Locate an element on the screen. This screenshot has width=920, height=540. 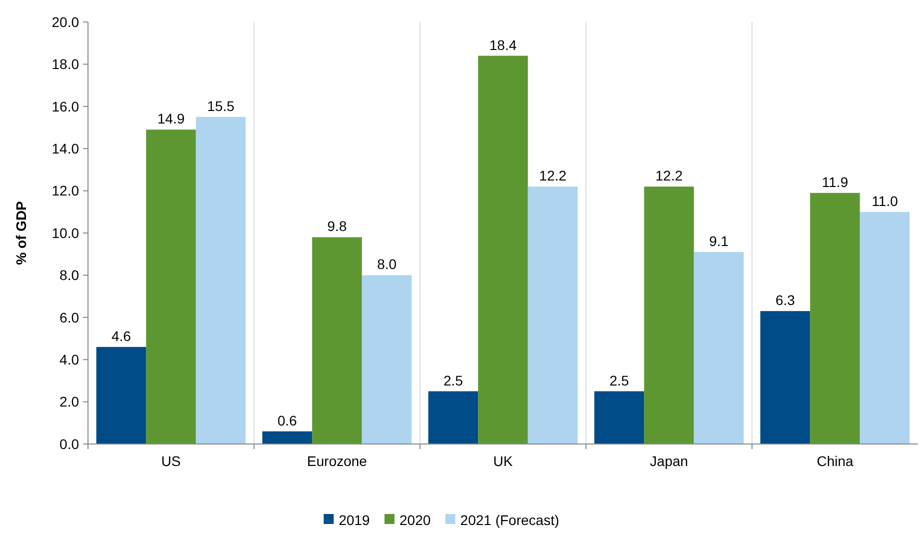
legend-label: 2021 (Forecast) is located at coordinates (510, 520).